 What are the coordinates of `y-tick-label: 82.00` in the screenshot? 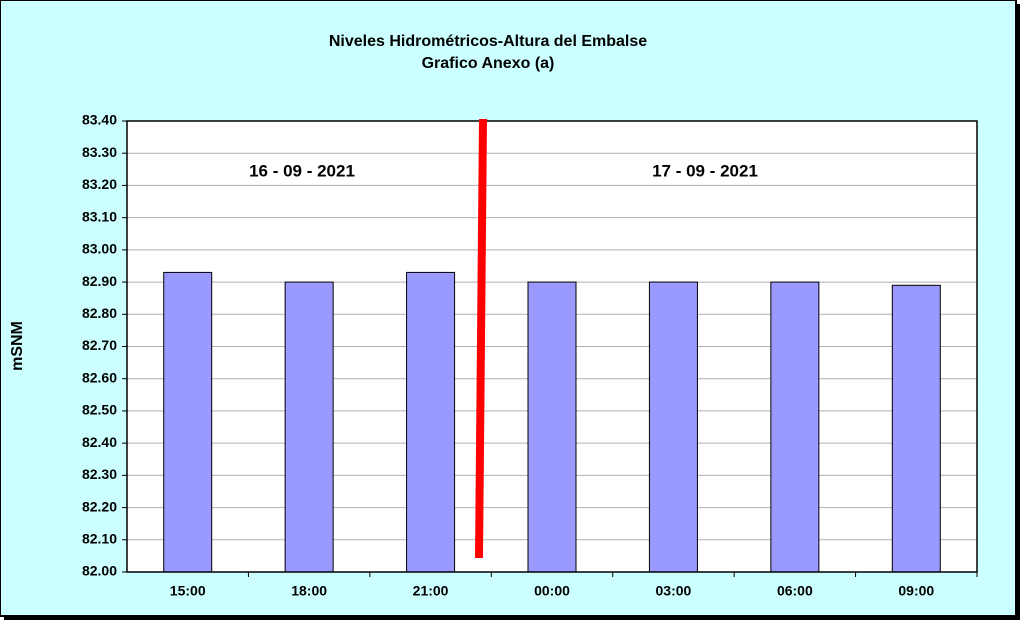 It's located at (99, 571).